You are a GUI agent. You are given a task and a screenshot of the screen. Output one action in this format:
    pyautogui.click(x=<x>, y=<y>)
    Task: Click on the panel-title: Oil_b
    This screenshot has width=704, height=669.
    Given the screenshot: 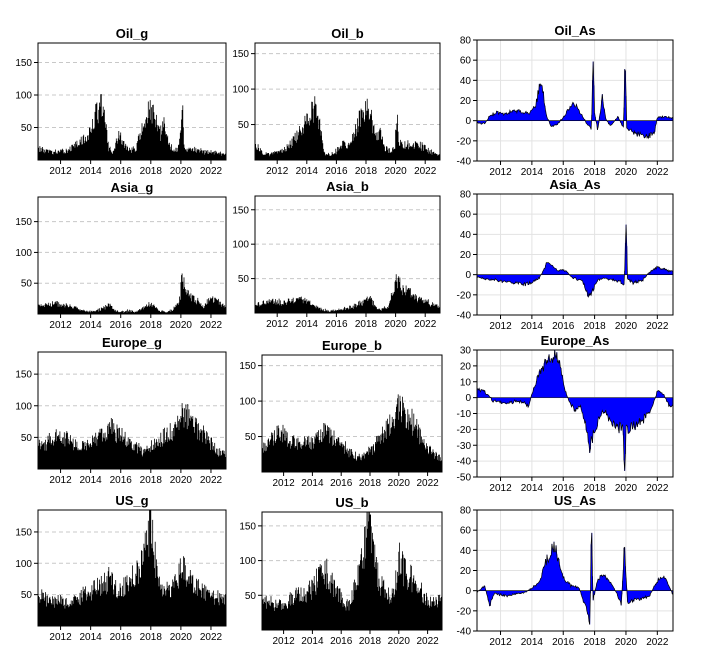 What is the action you would take?
    pyautogui.click(x=347, y=33)
    